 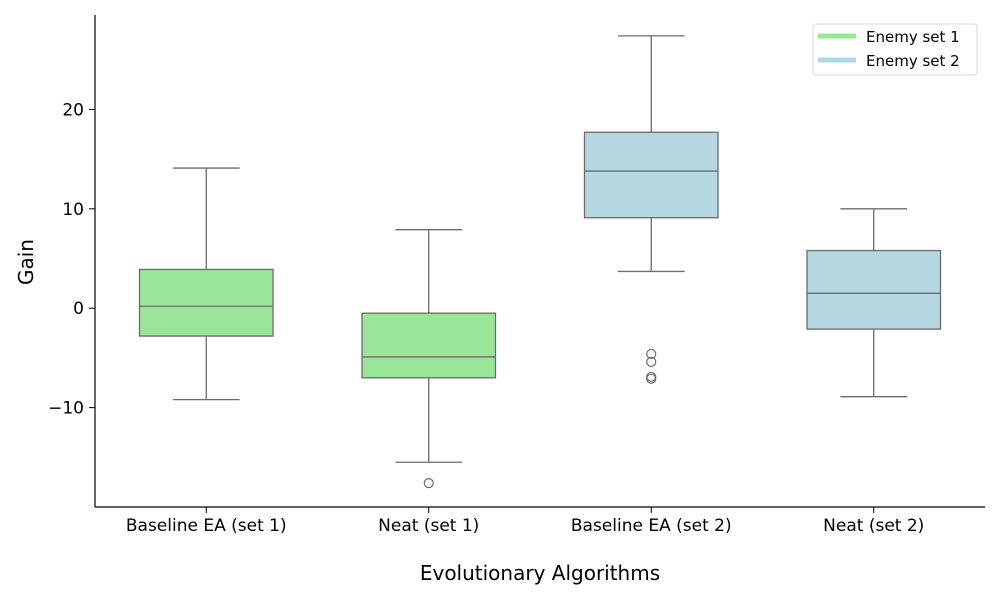 I want to click on x-tick-label: Baseline EA (set 1), so click(x=206, y=526).